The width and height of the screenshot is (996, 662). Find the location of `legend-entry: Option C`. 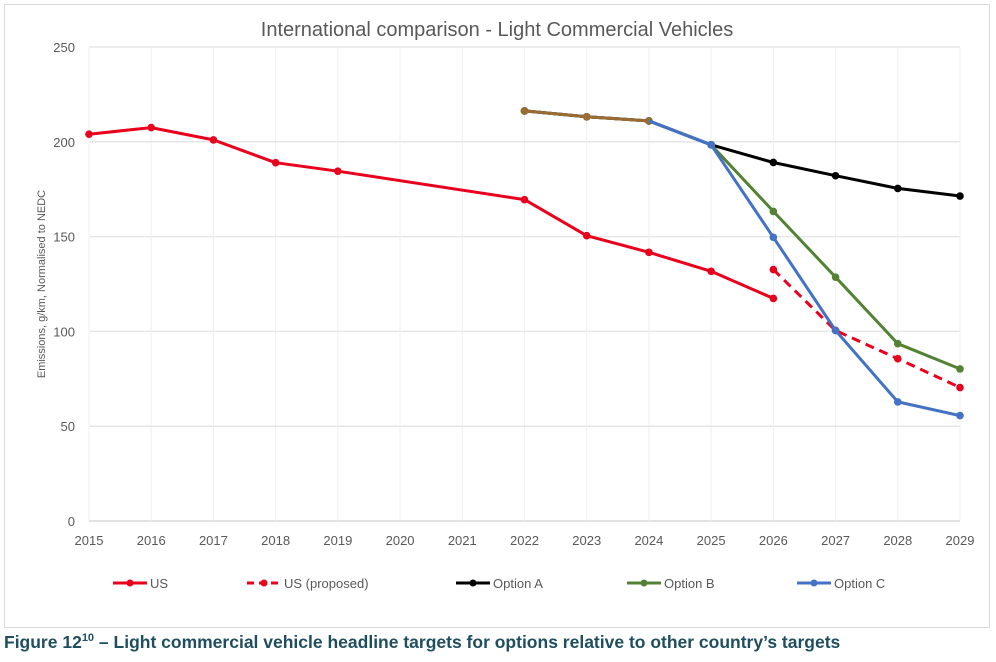

legend-entry: Option C is located at coordinates (841, 583).